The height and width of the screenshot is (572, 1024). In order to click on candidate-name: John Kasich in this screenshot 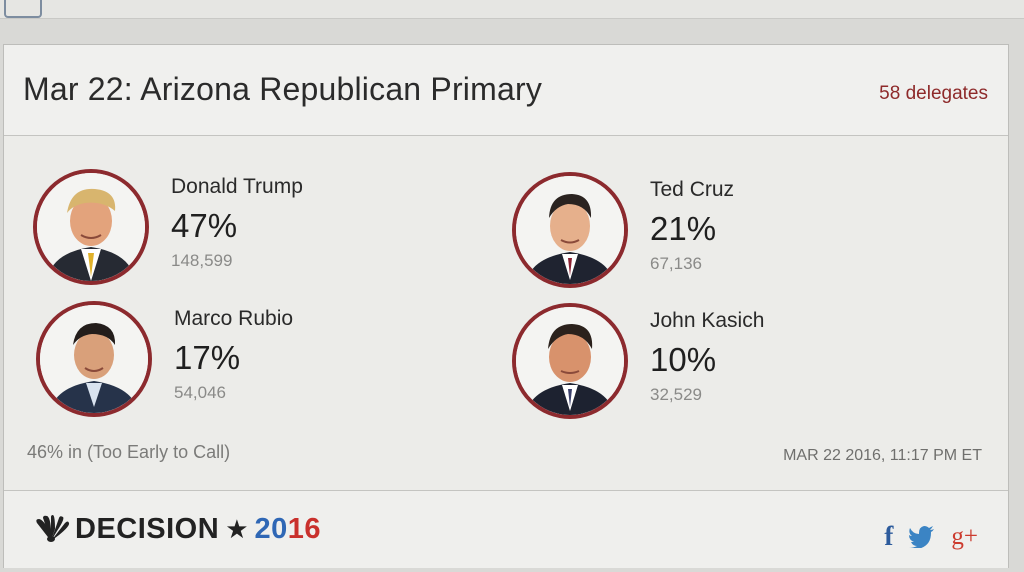, I will do `click(707, 320)`.